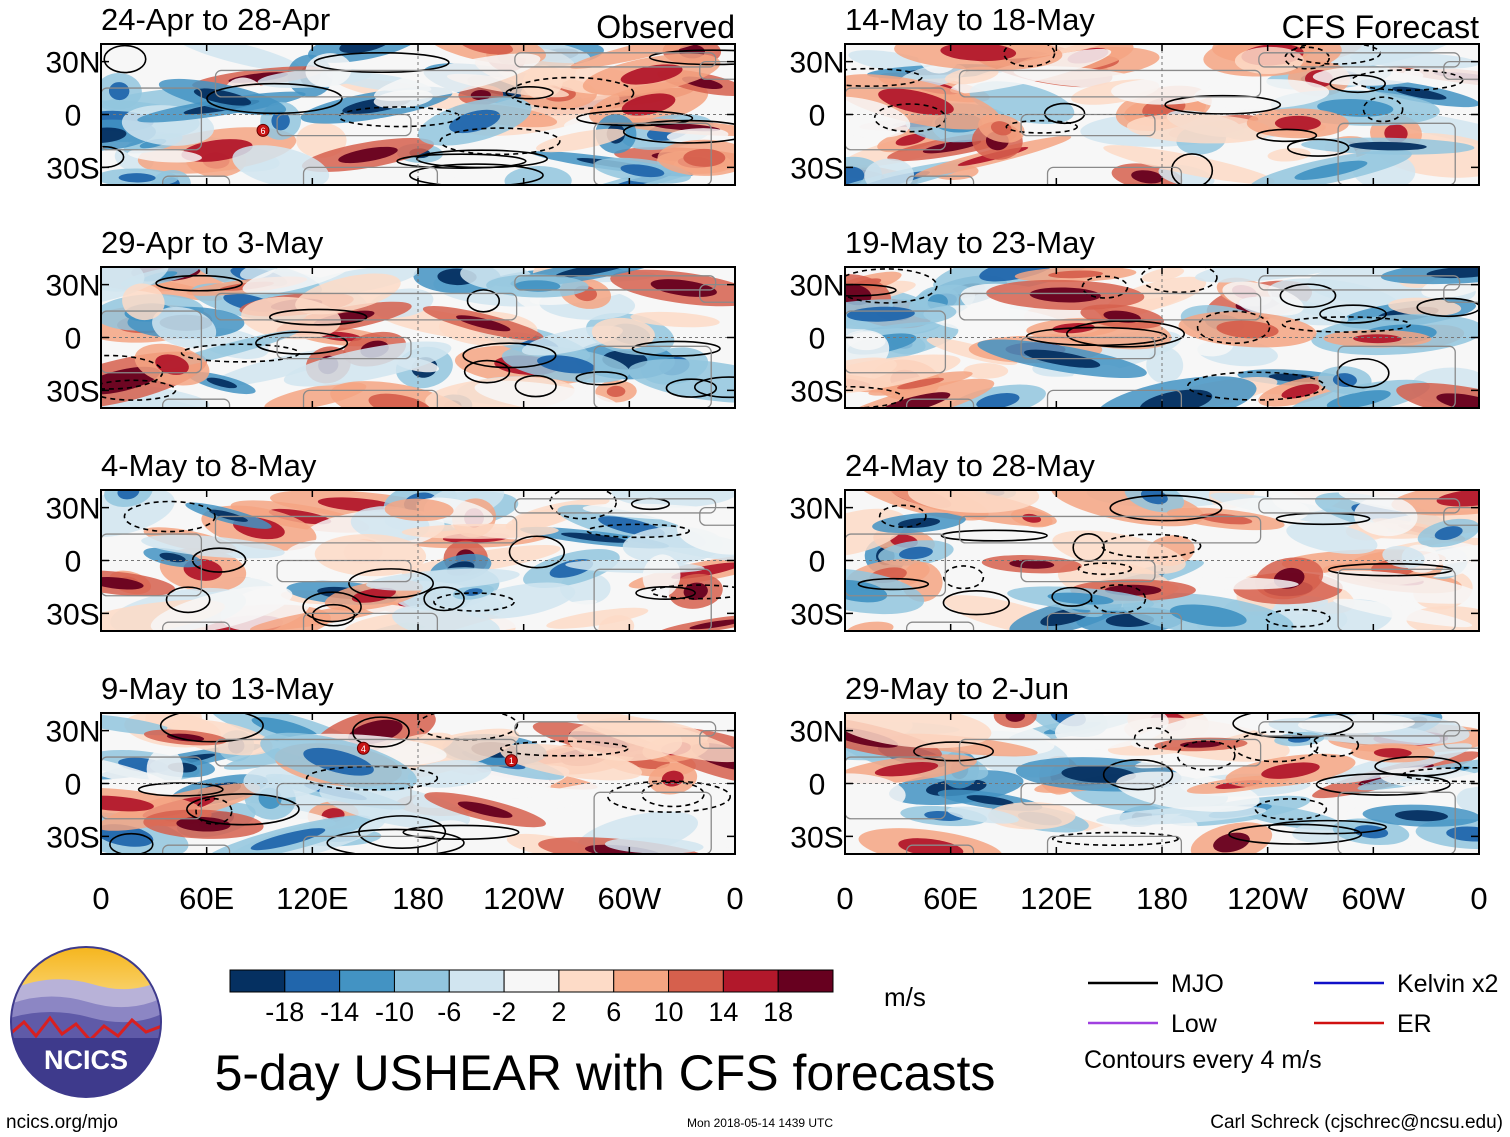  What do you see at coordinates (558, 1012) in the screenshot?
I see `colorbar-tick-label: 2` at bounding box center [558, 1012].